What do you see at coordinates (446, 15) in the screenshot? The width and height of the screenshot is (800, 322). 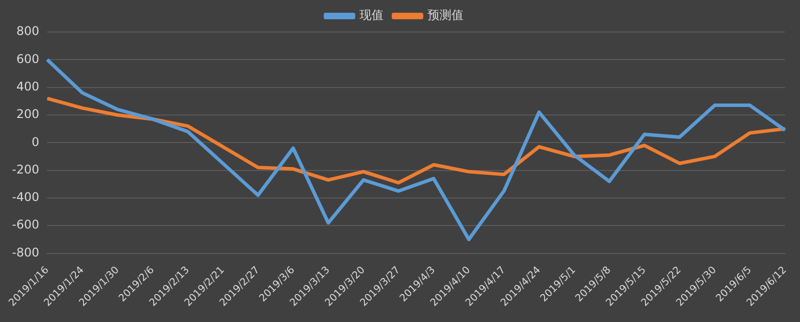 I see `legend-label: 预测值` at bounding box center [446, 15].